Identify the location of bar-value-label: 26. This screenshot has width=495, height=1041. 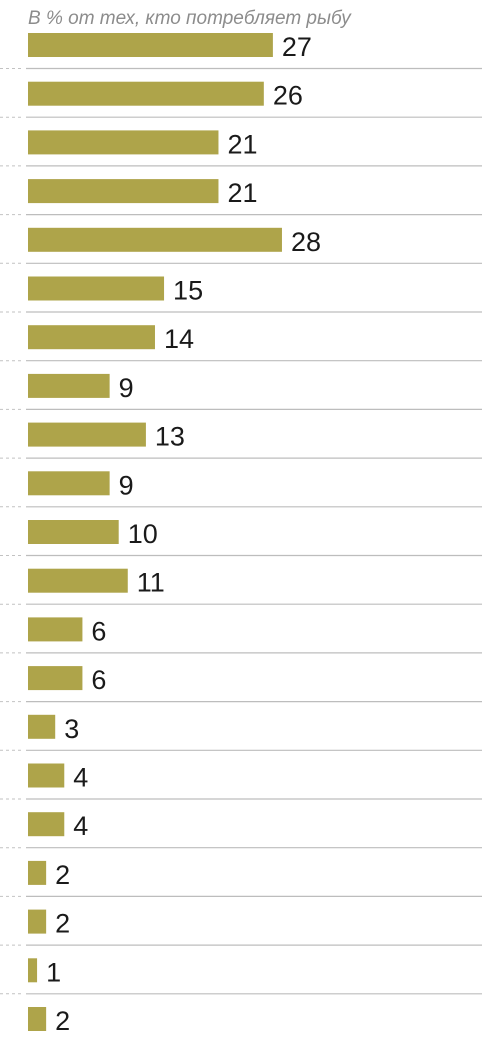
(288, 96).